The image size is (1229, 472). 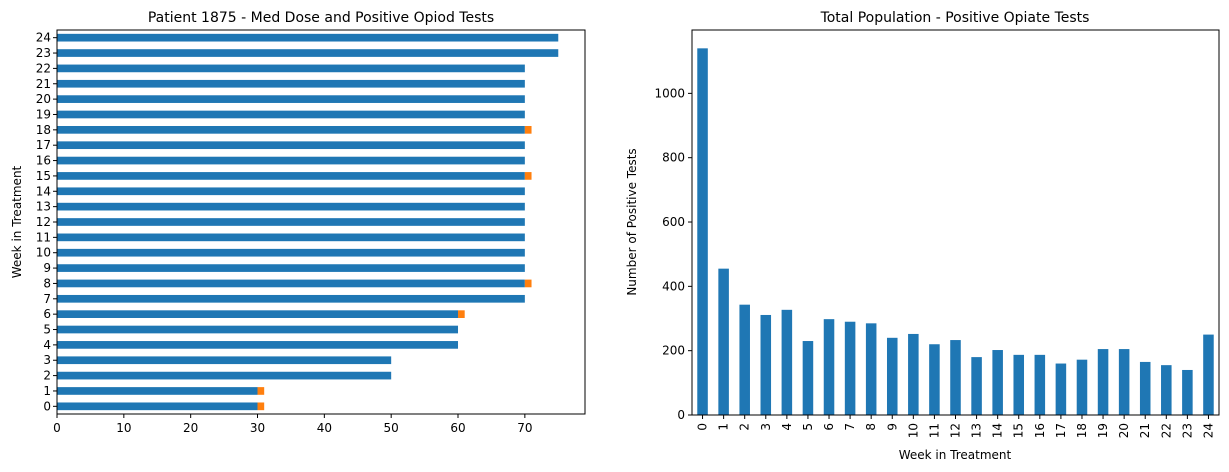 What do you see at coordinates (43, 237) in the screenshot?
I see `left-y-tick-label: 11` at bounding box center [43, 237].